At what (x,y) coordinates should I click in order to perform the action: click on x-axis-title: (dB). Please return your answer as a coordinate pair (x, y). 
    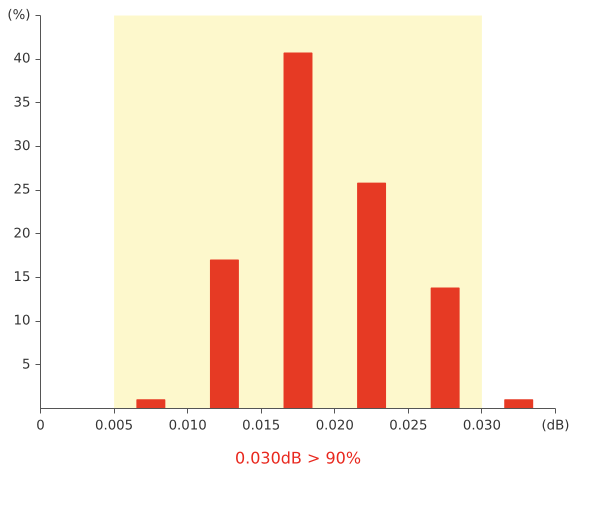
    Looking at the image, I should click on (556, 426).